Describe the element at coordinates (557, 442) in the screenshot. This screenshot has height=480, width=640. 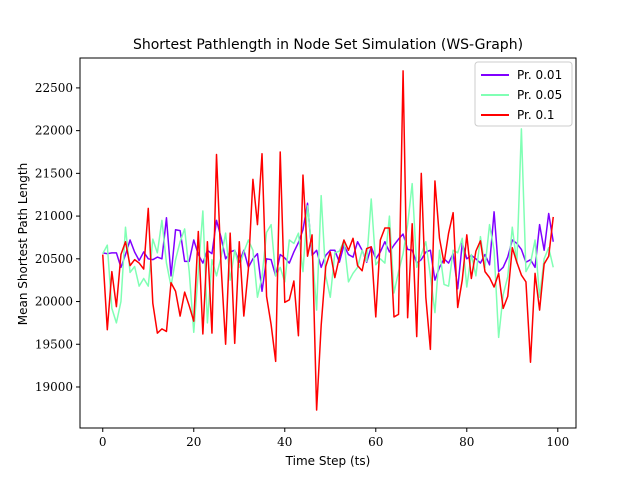
I see `x-tick-label: 100` at that location.